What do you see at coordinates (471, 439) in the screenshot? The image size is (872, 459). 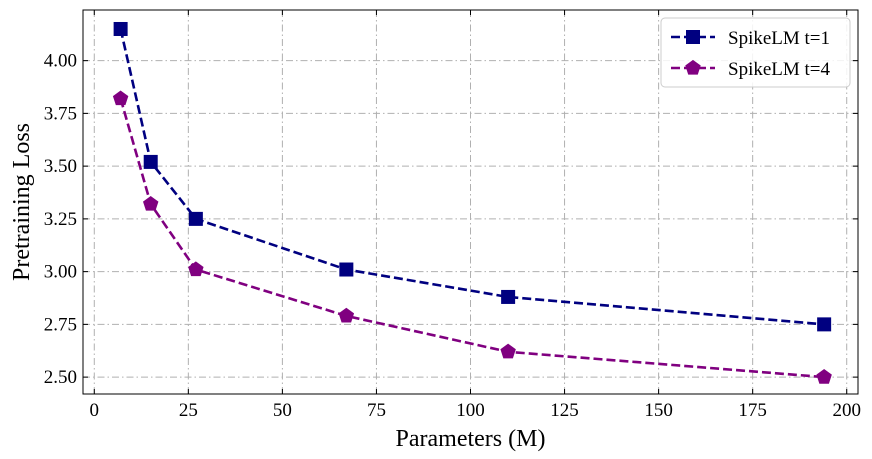 I see `x-axis-label: Parameters (M)` at bounding box center [471, 439].